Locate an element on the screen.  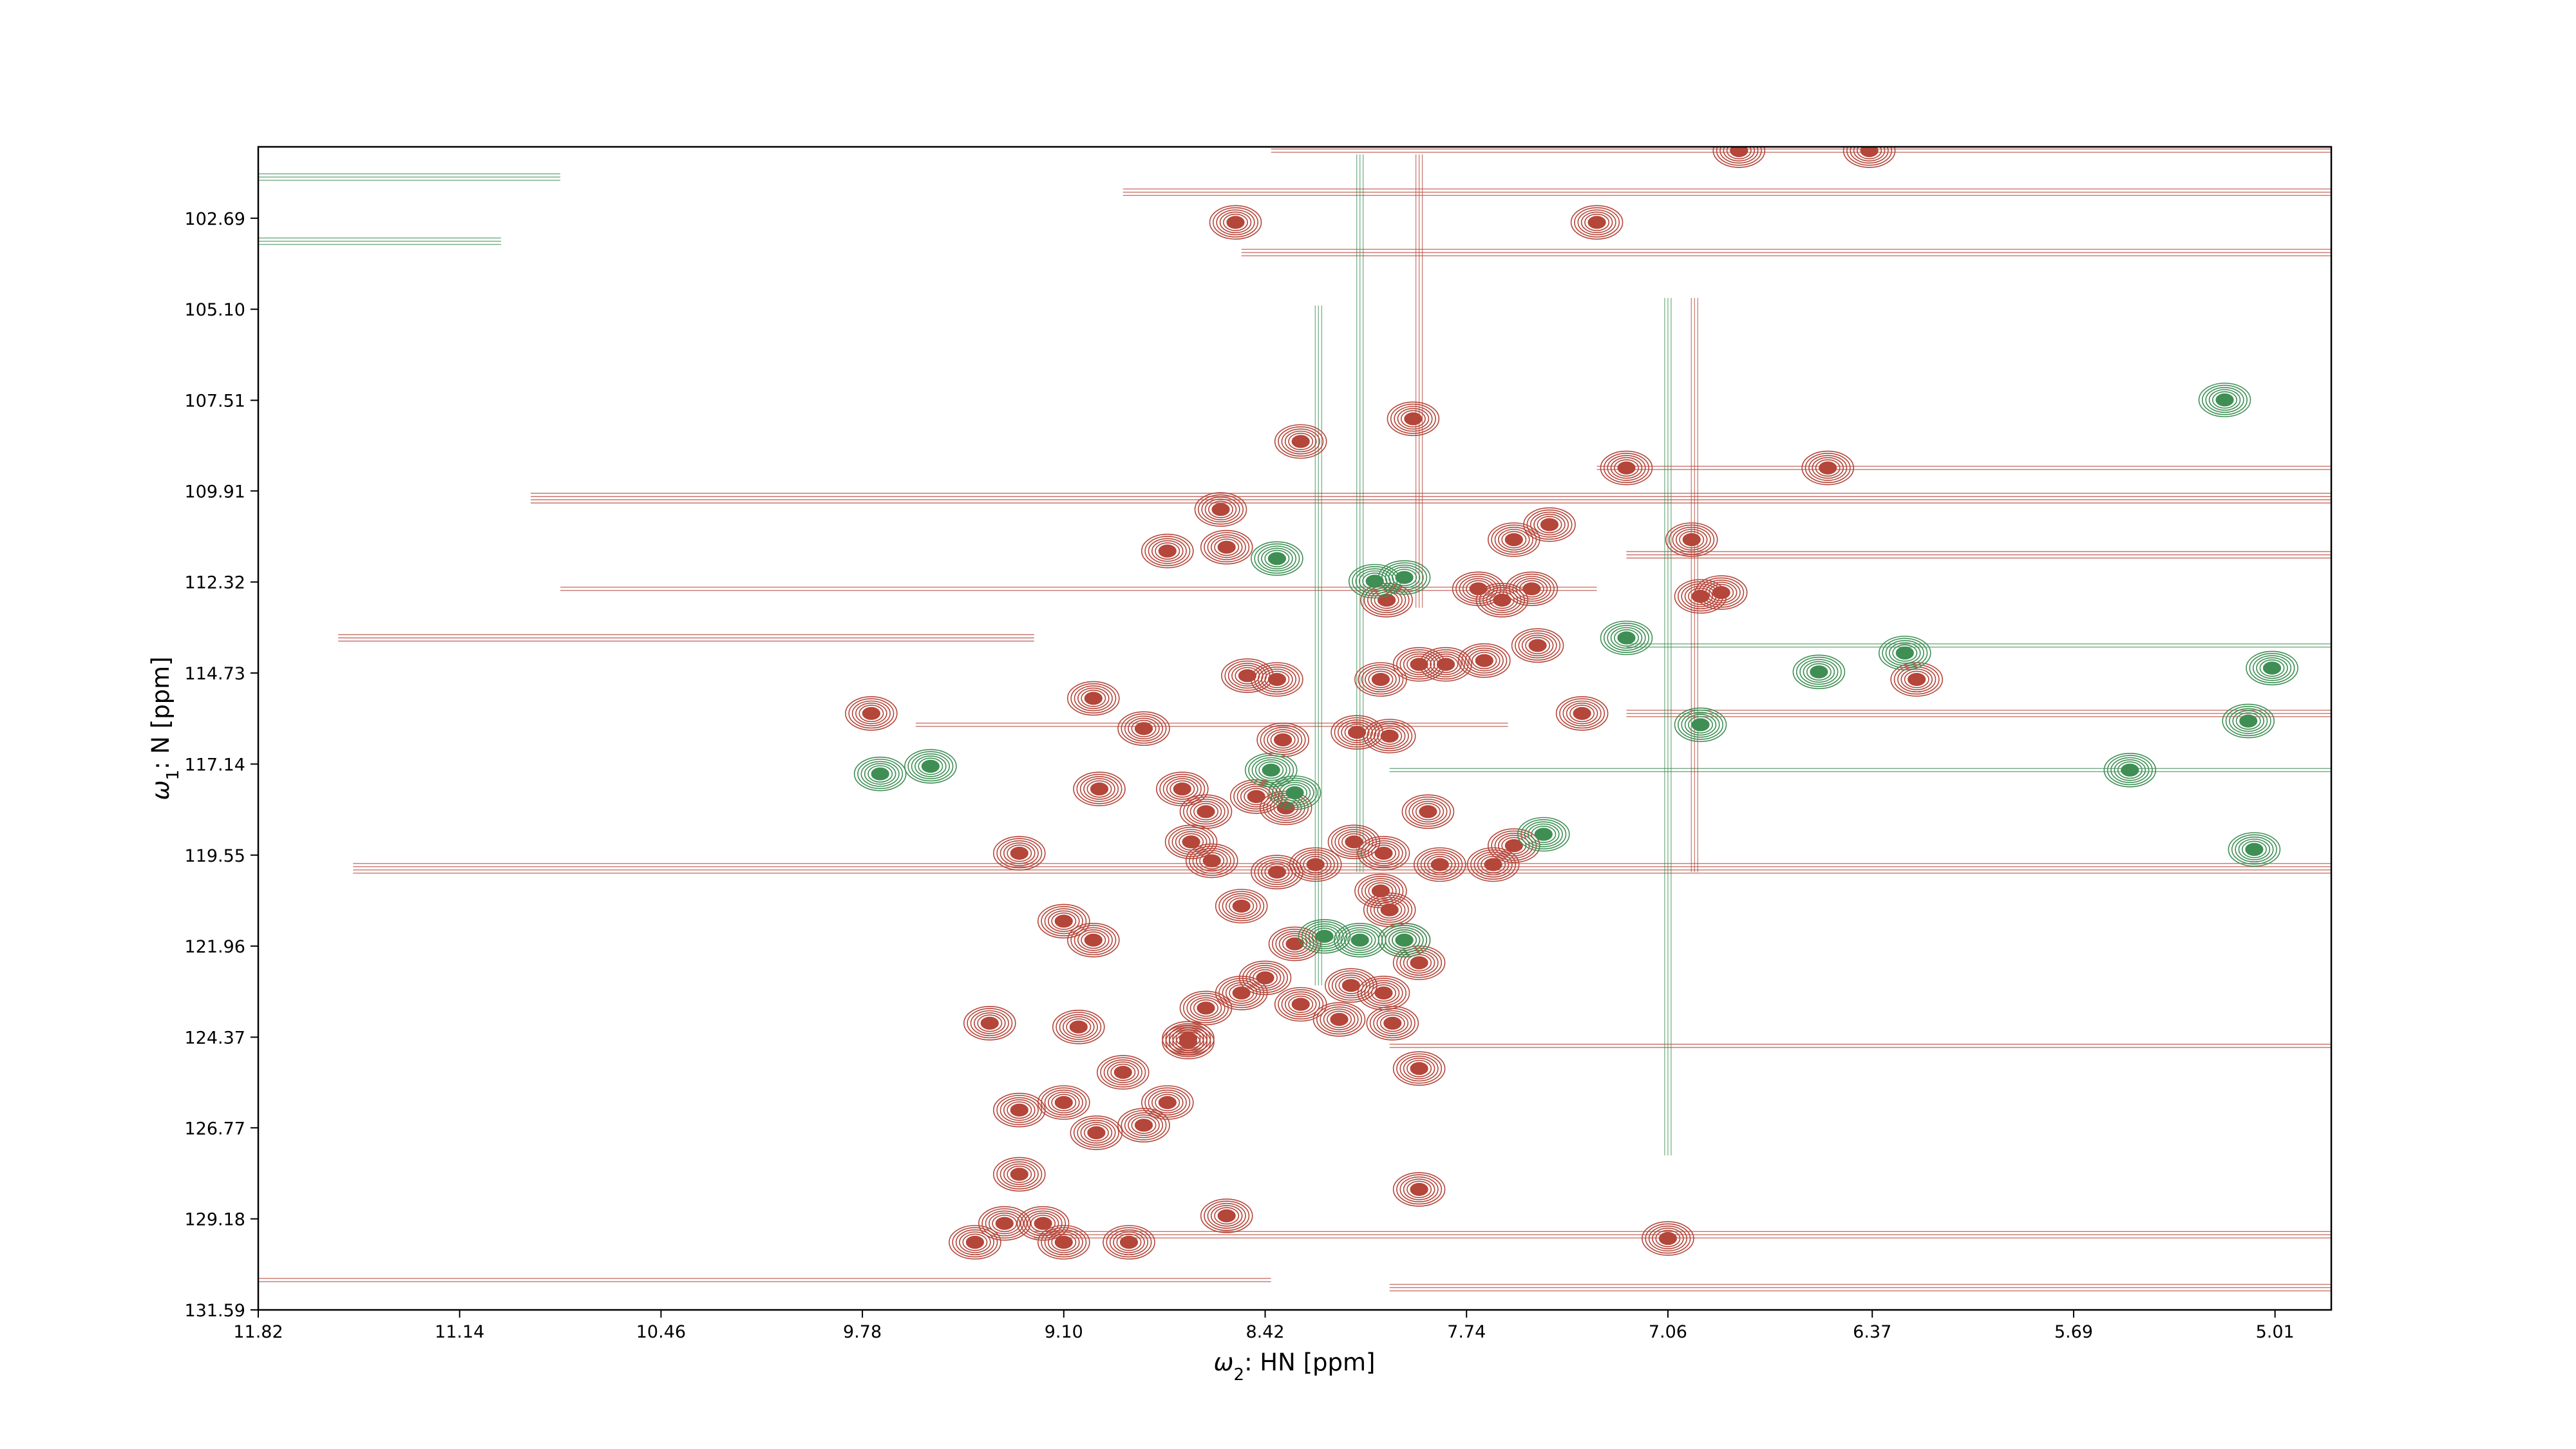
y-tick-label: 114.73 is located at coordinates (215, 674).